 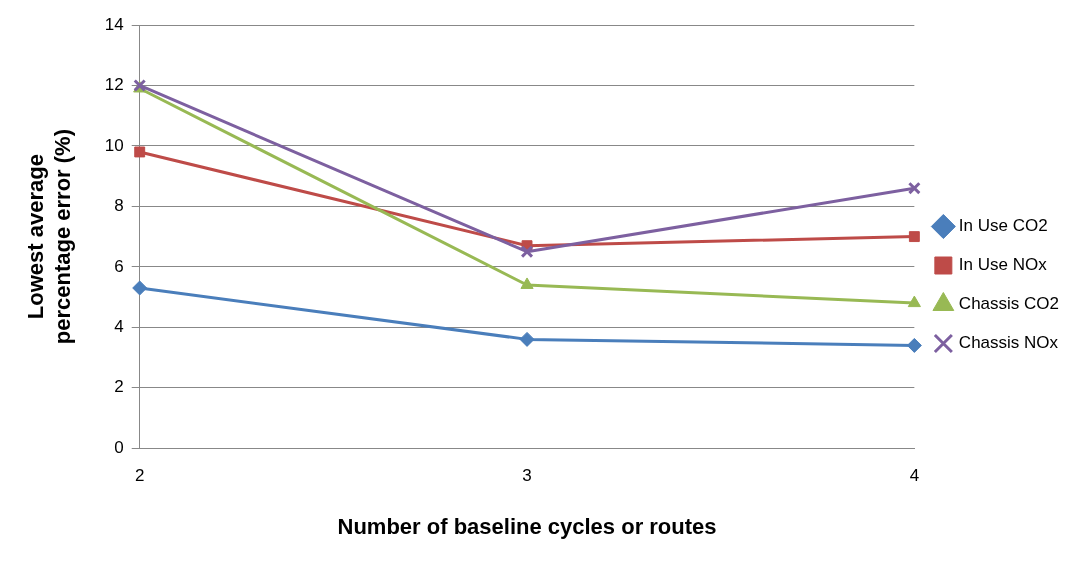 What do you see at coordinates (49, 237) in the screenshot?
I see `y-axis-title: Lowest average percentage error (%)` at bounding box center [49, 237].